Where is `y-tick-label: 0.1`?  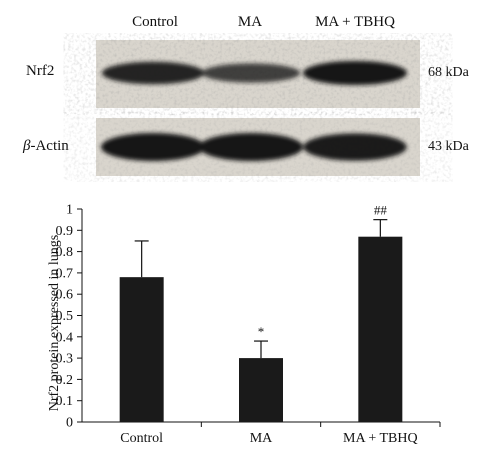 y-tick-label: 0.1 is located at coordinates (65, 401).